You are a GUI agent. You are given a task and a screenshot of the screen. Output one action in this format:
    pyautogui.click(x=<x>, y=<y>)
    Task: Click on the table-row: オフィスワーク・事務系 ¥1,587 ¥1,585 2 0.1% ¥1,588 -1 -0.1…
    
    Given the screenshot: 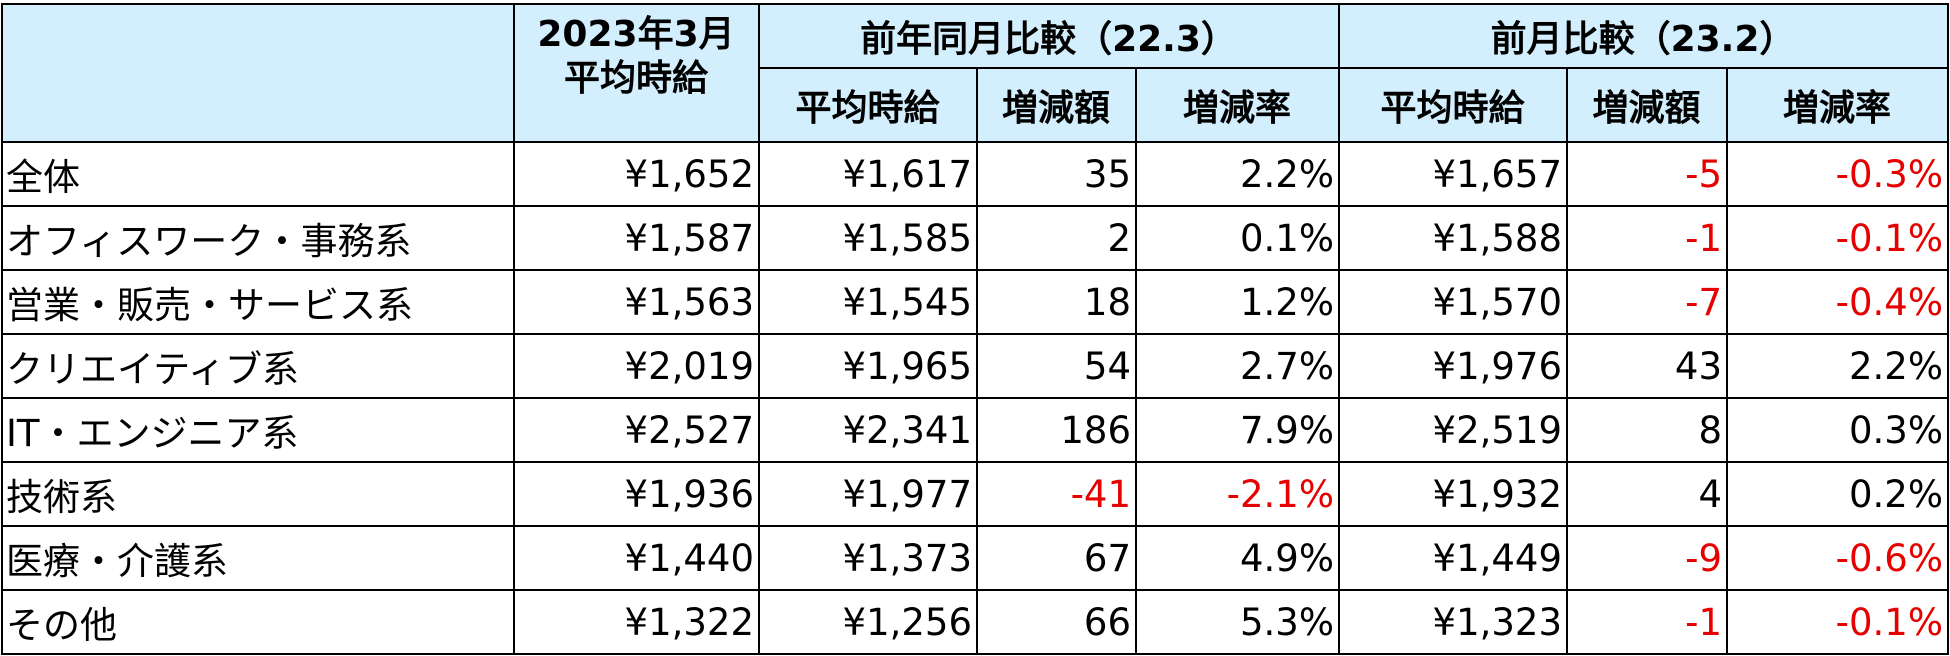 What is the action you would take?
    pyautogui.click(x=975, y=238)
    